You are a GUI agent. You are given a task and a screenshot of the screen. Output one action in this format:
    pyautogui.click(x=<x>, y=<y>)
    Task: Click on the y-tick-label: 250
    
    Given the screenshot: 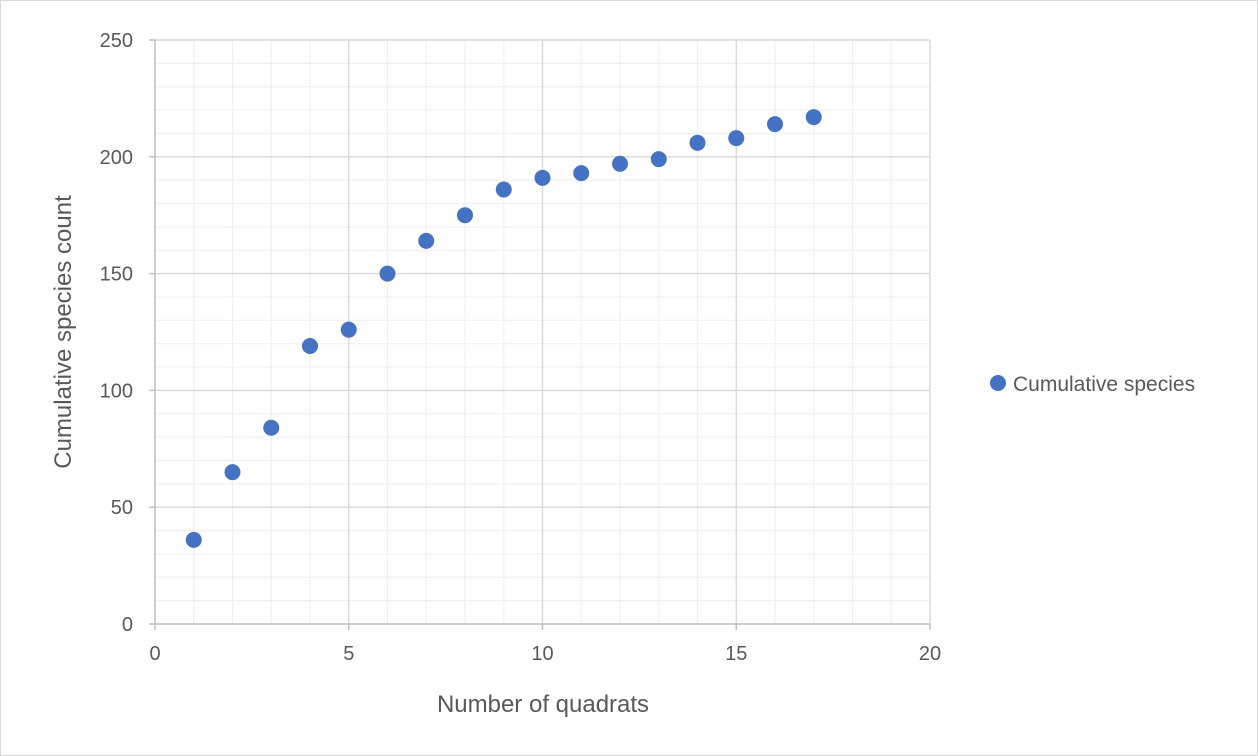 What is the action you would take?
    pyautogui.click(x=116, y=41)
    